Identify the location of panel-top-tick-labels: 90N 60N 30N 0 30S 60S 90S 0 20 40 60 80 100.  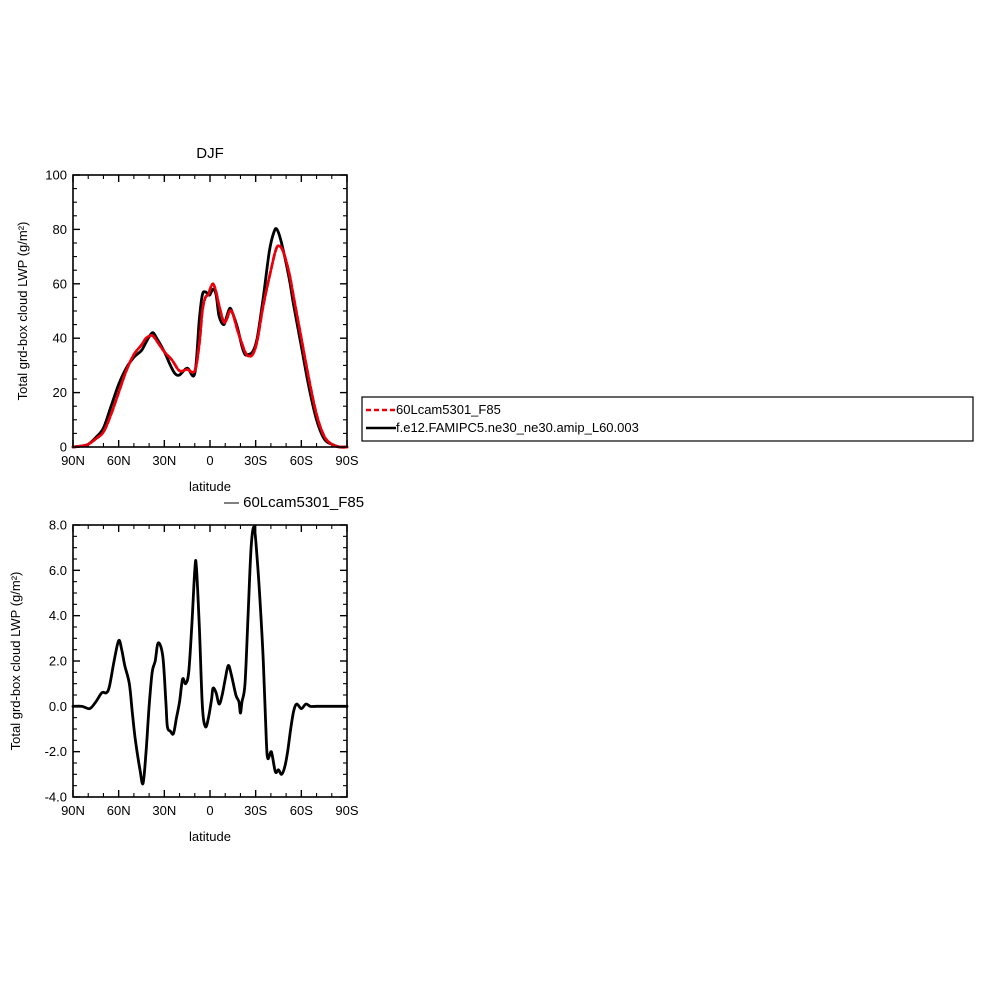
(202, 318).